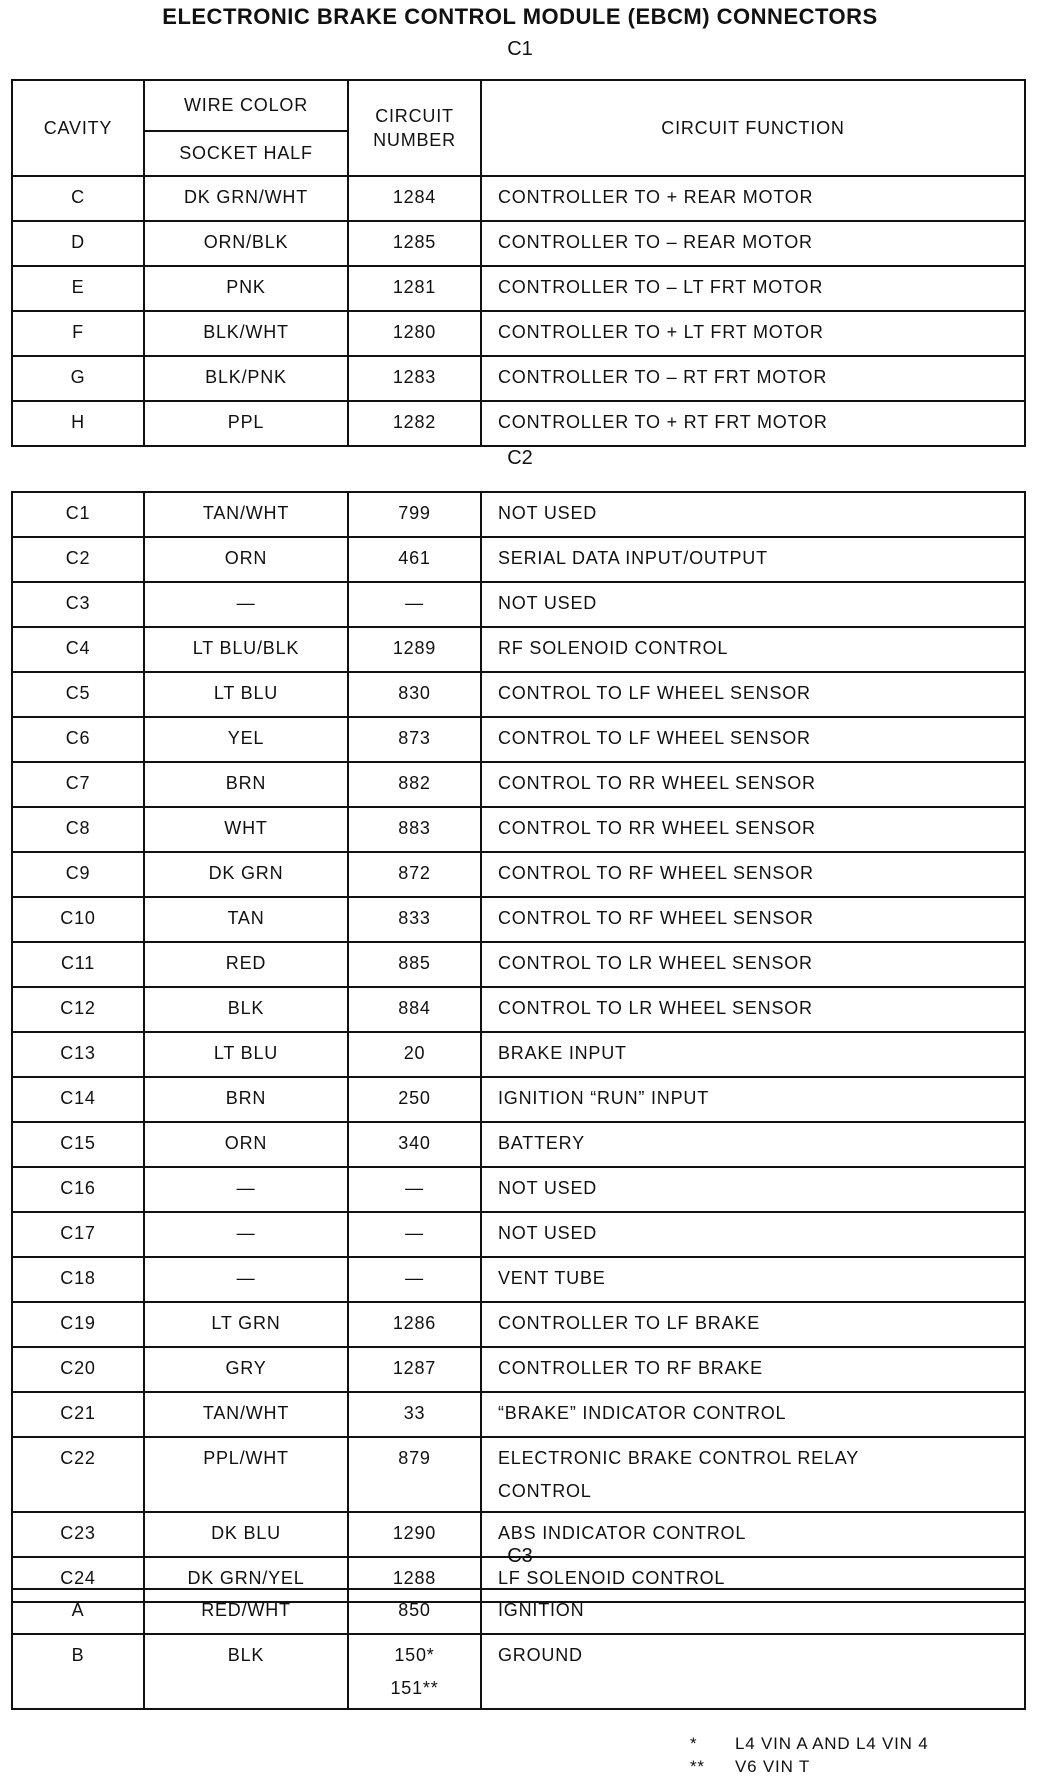 This screenshot has height=1784, width=1040. Describe the element at coordinates (78, 1611) in the screenshot. I see `cavity-cell: A` at that location.